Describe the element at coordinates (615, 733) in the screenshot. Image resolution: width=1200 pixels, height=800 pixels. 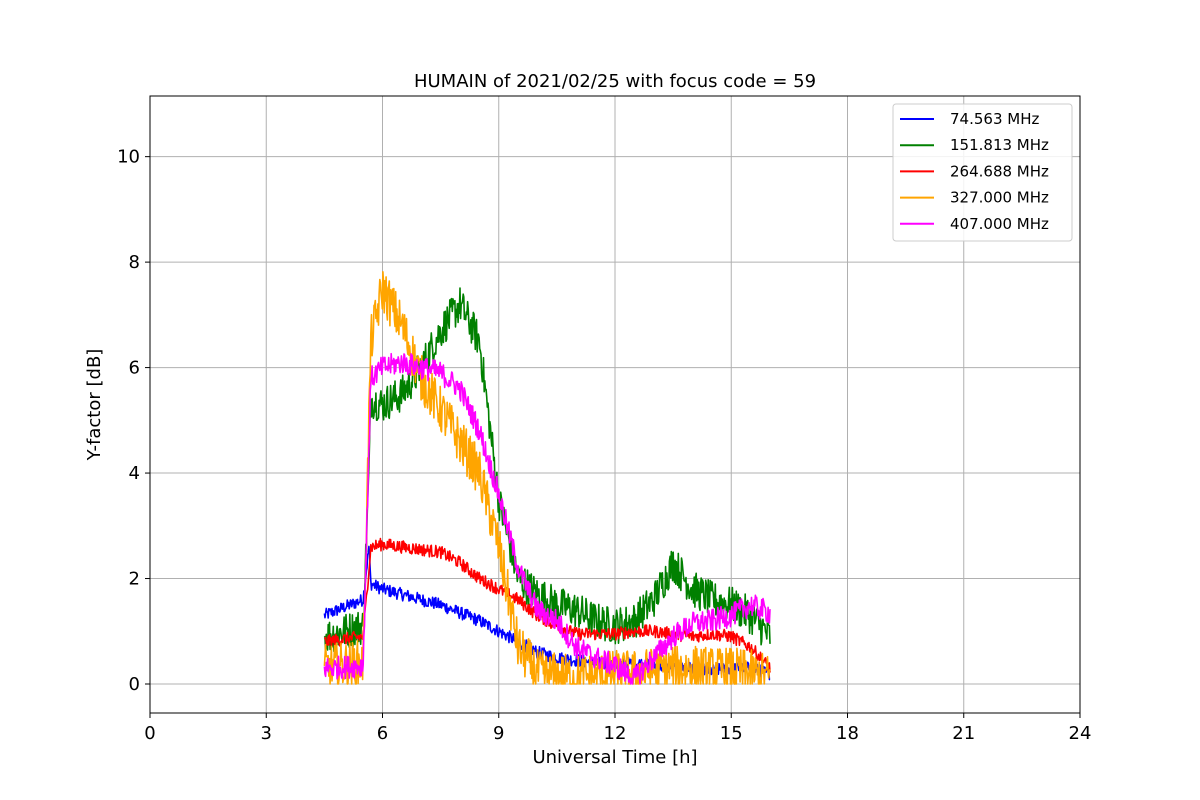
I see `x-tick-label: 12` at that location.